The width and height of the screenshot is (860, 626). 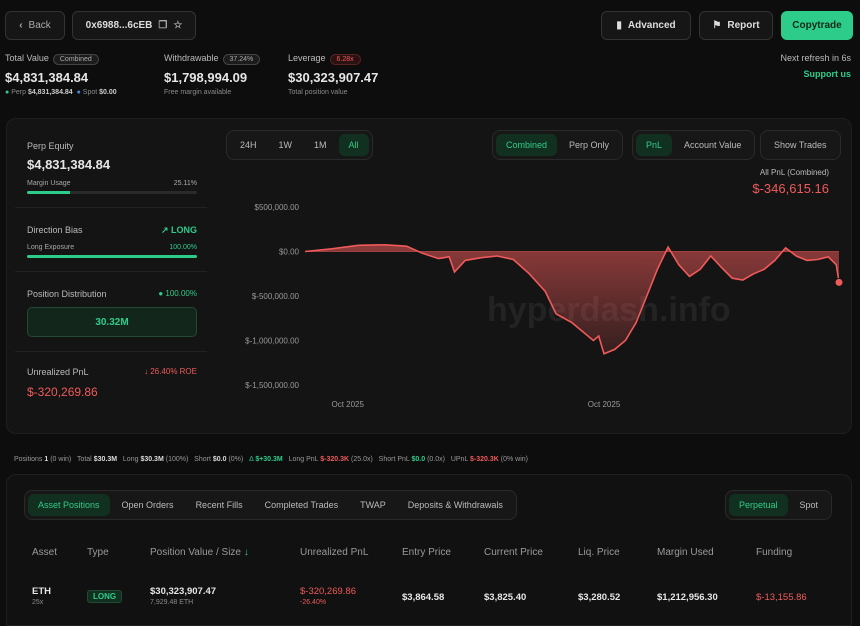 I want to click on pnl-area, so click(x=572, y=299).